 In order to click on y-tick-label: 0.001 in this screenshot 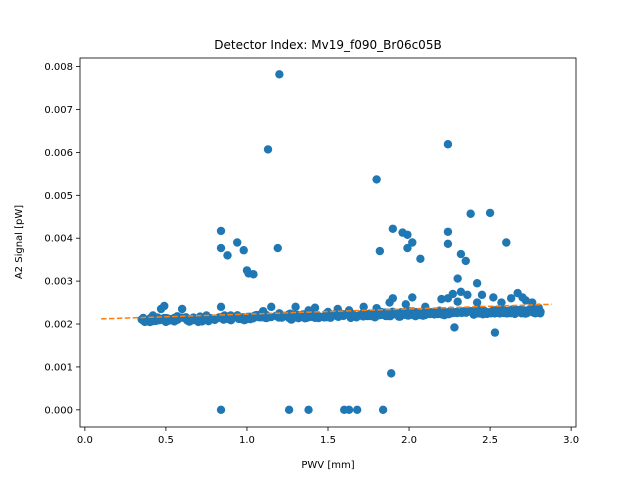, I will do `click(58, 367)`.